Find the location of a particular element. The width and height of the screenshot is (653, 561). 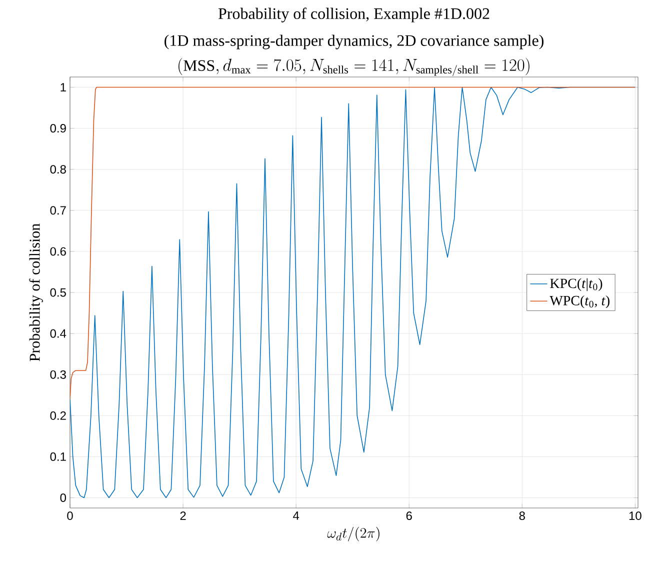

x-tick-label: 8 is located at coordinates (522, 516).